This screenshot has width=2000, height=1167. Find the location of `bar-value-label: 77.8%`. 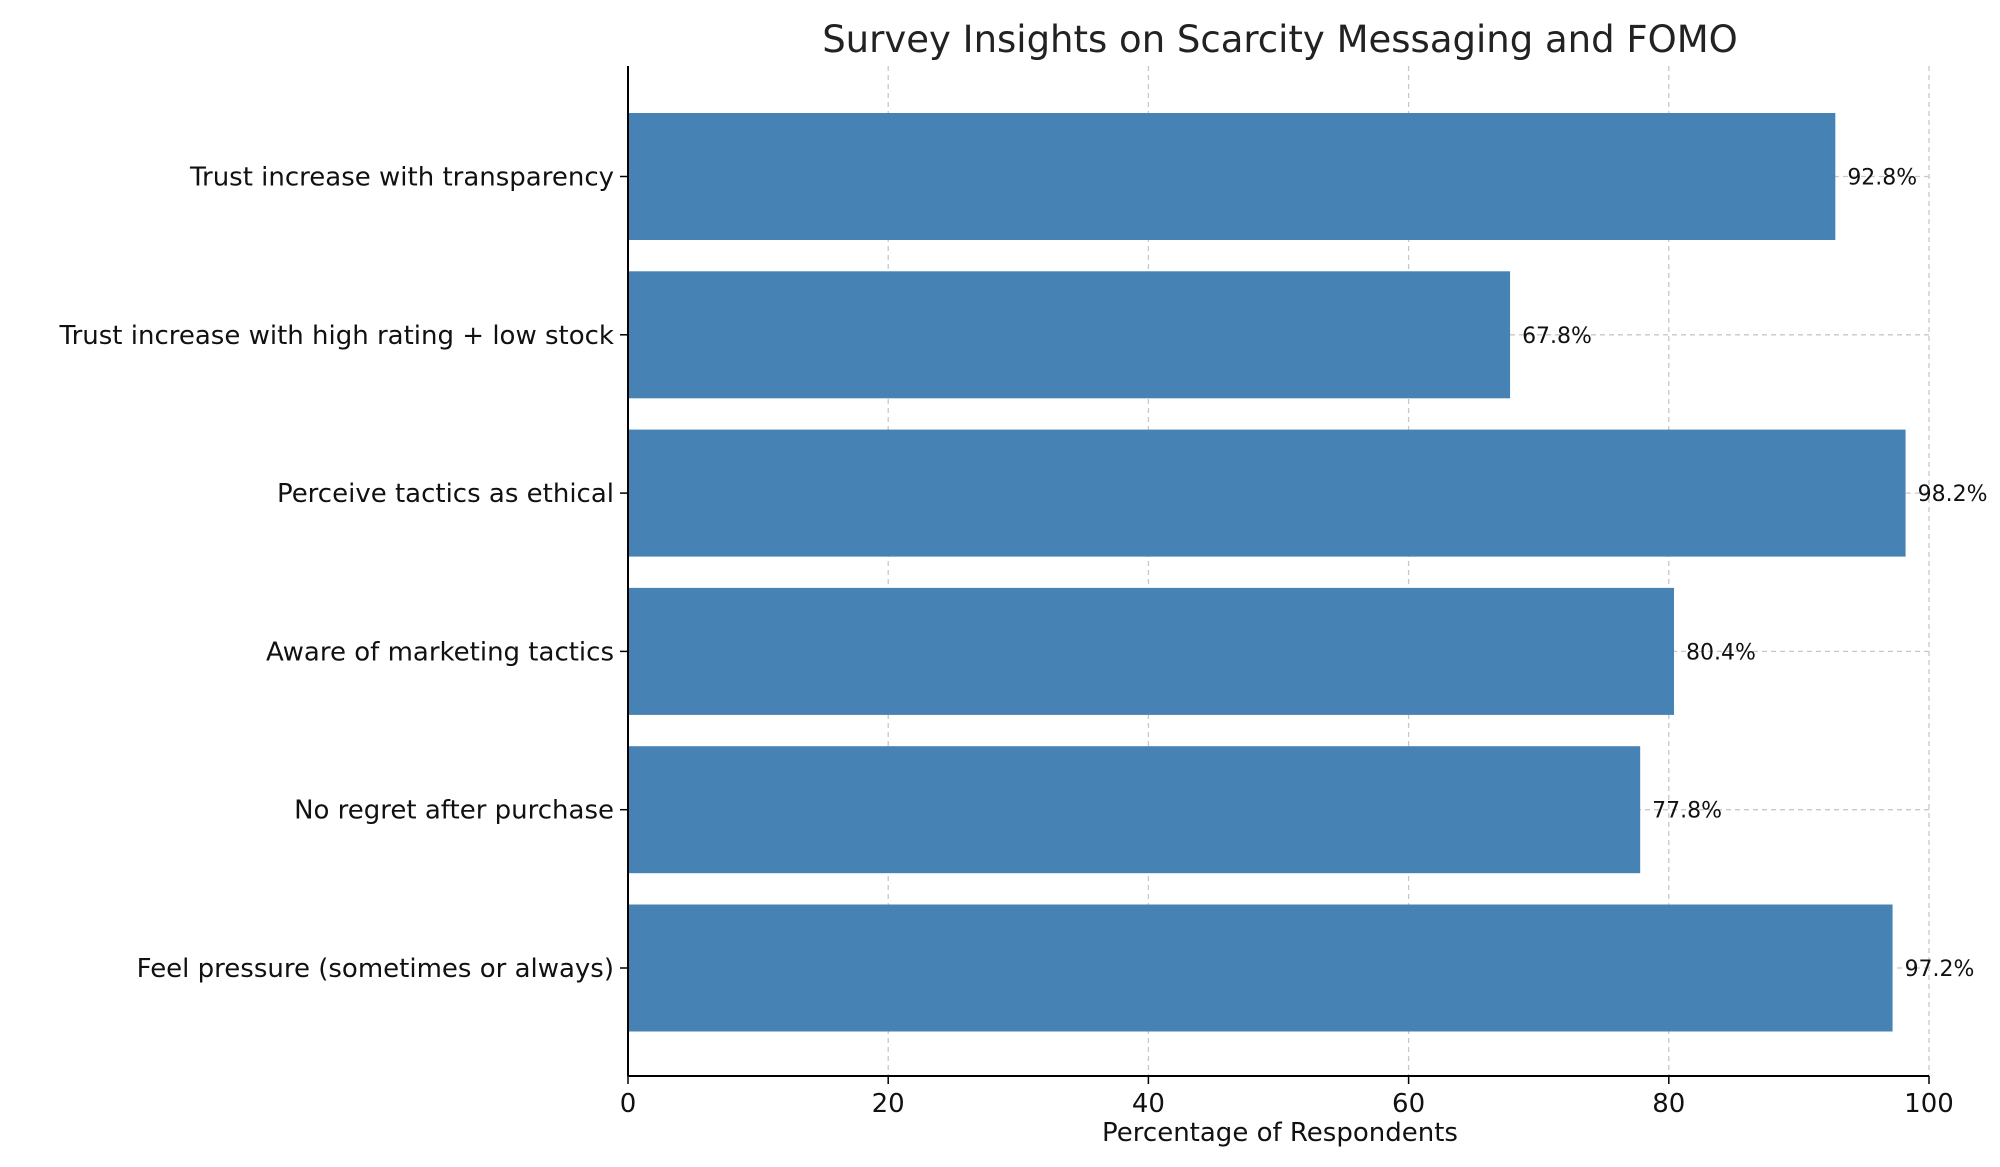

bar-value-label: 77.8% is located at coordinates (1687, 811).